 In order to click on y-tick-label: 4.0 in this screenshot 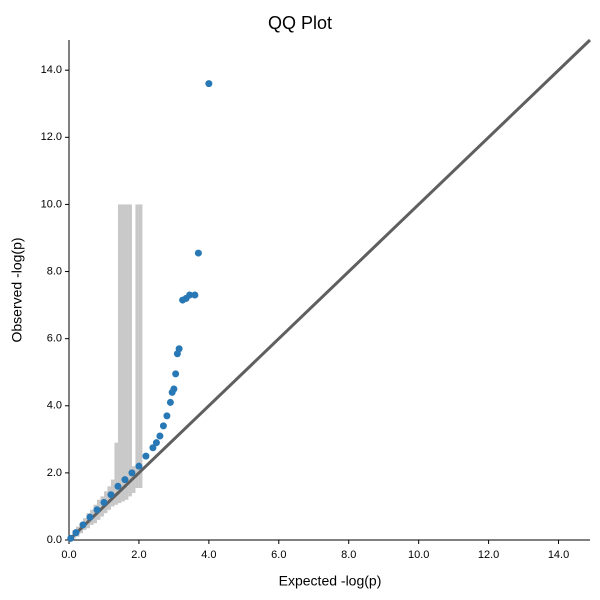, I will do `click(54, 406)`.